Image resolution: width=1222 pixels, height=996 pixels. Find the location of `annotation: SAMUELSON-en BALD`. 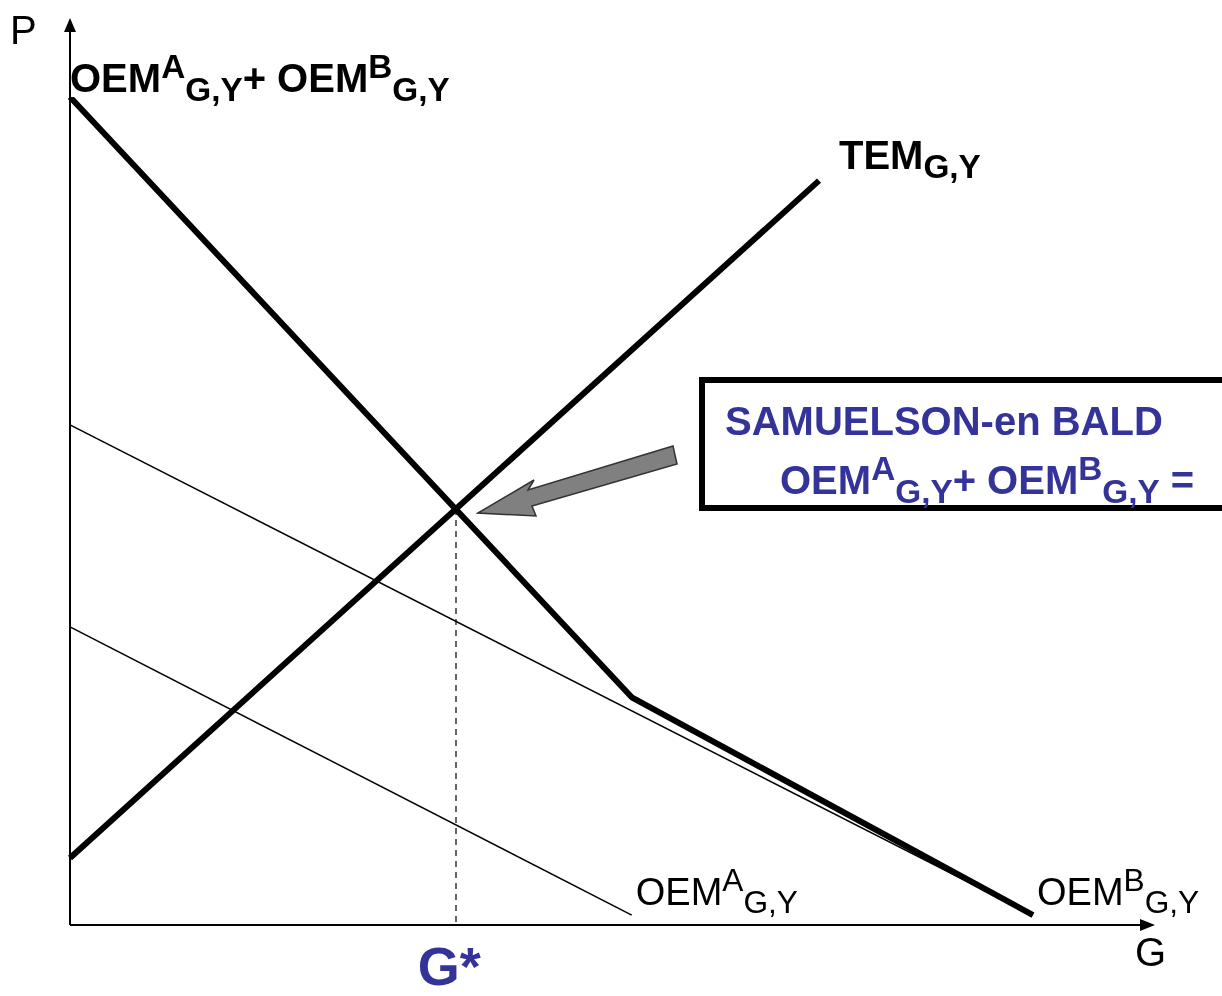

annotation: SAMUELSON-en BALD is located at coordinates (944, 421).